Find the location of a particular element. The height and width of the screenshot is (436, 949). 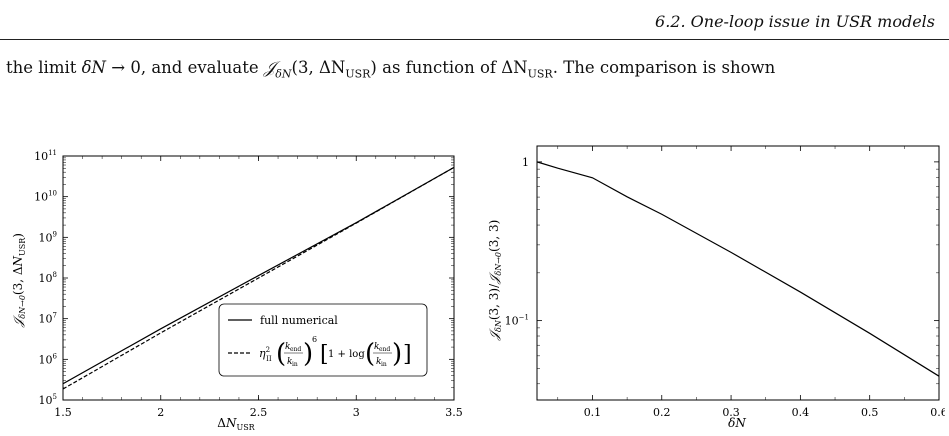

svg-text: 1 + log is located at coordinates (346, 354).